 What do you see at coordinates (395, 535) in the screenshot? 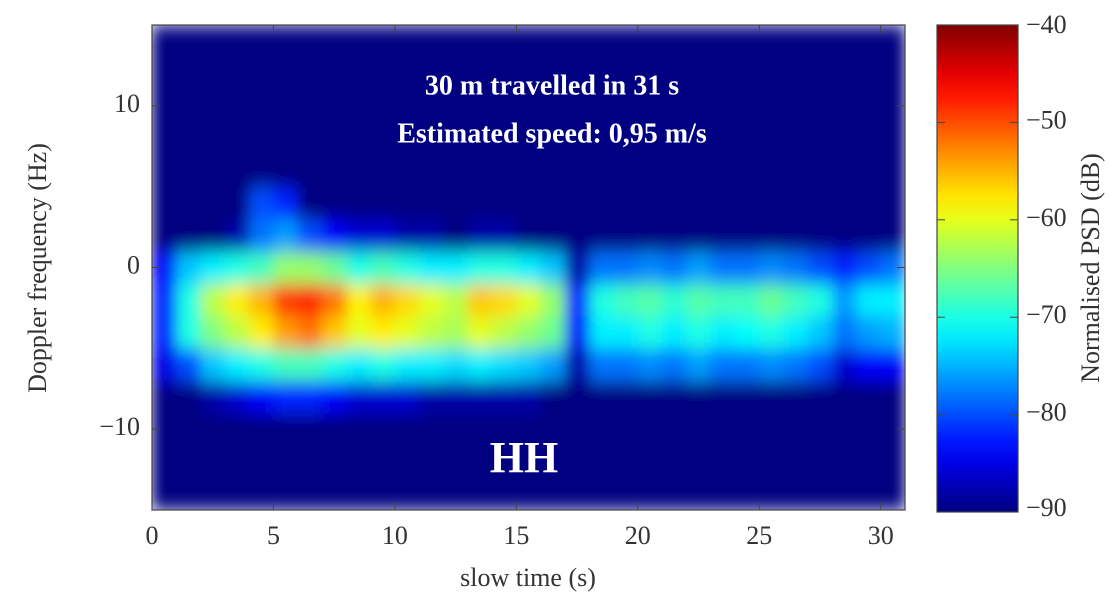
I see `x-tick-label: 10` at bounding box center [395, 535].